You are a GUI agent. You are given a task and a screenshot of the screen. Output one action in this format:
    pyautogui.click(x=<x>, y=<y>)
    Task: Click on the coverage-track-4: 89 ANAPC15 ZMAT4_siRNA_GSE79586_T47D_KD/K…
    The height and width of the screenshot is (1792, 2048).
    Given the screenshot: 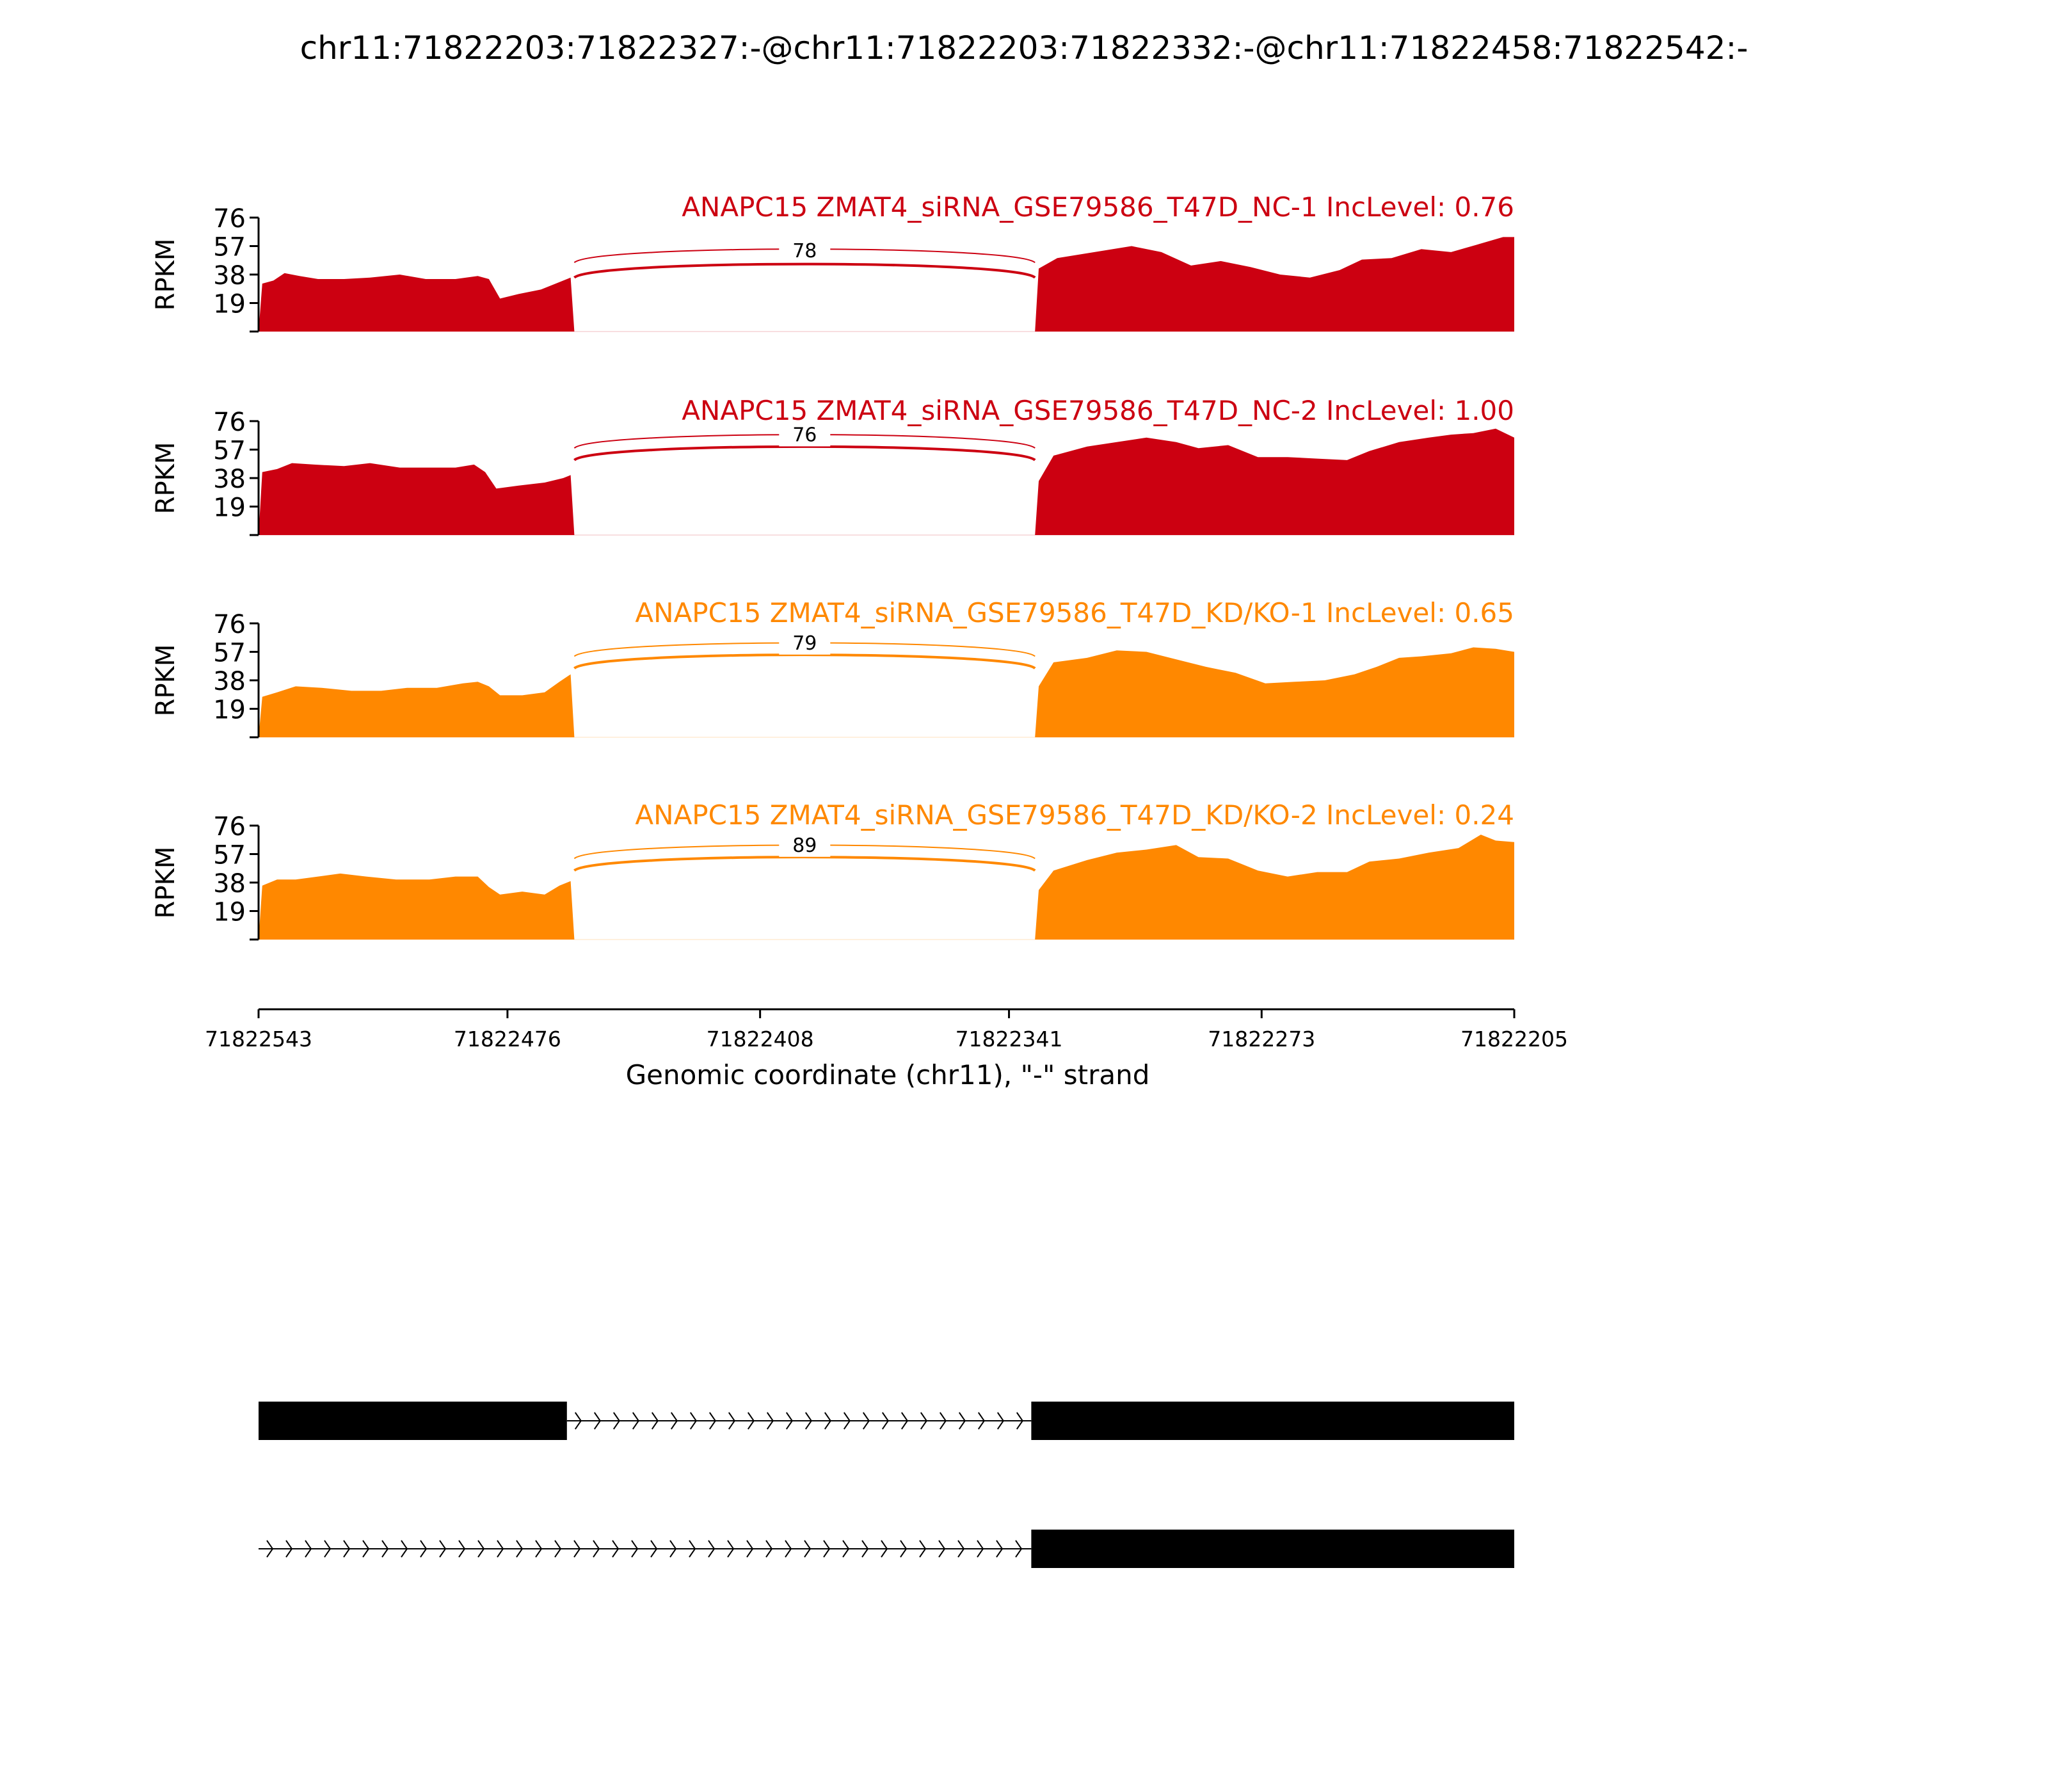 What is the action you would take?
    pyautogui.click(x=832, y=870)
    